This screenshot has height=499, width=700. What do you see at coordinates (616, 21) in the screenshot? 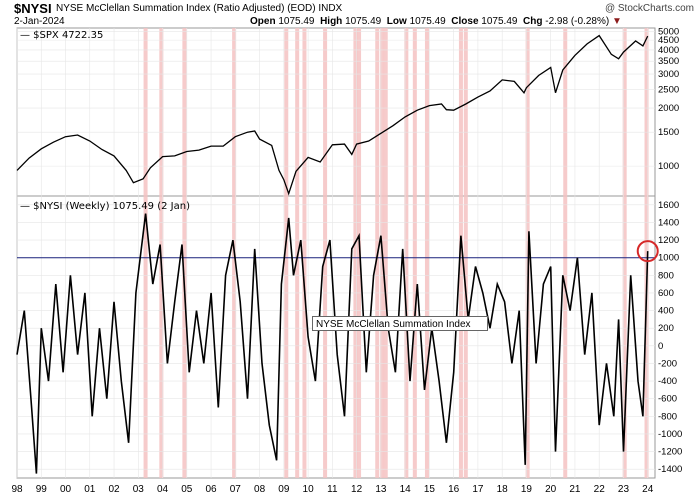
I see `down-arrow-icon: ▼` at bounding box center [616, 21].